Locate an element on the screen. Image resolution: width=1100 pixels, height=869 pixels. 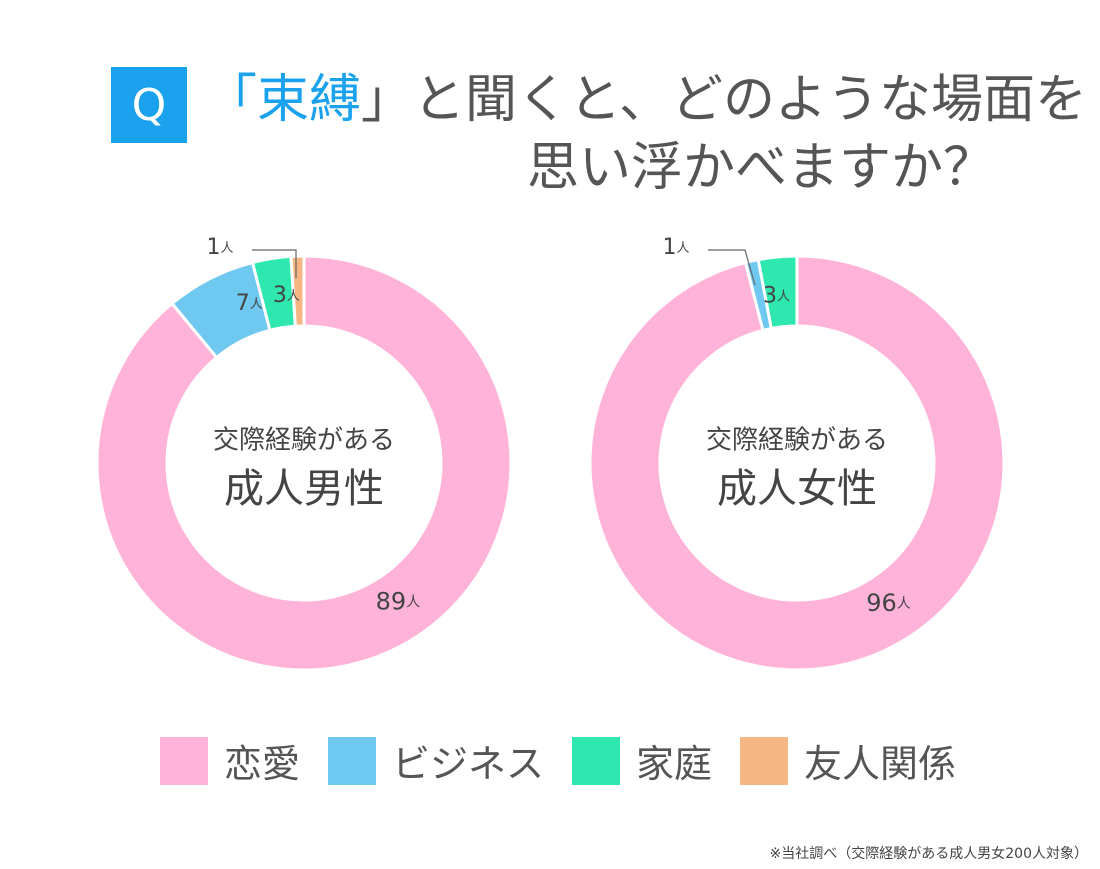
title-line-1: 「束縛」と聞くと、どのような場面を is located at coordinates (646, 100).